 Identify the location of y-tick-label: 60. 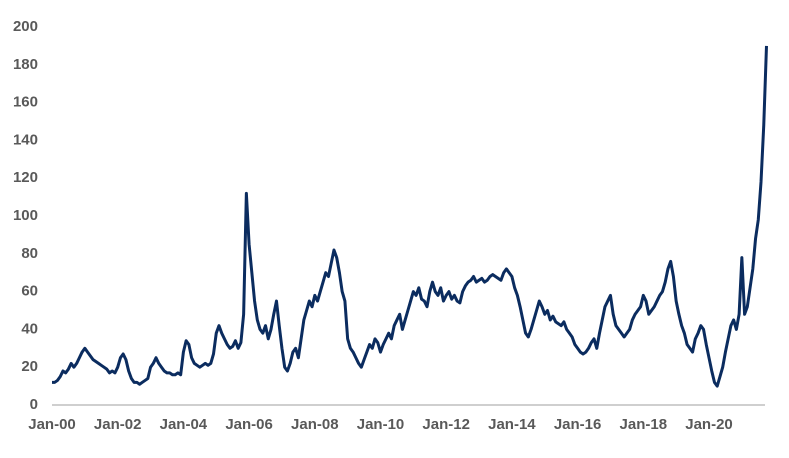
(29, 291).